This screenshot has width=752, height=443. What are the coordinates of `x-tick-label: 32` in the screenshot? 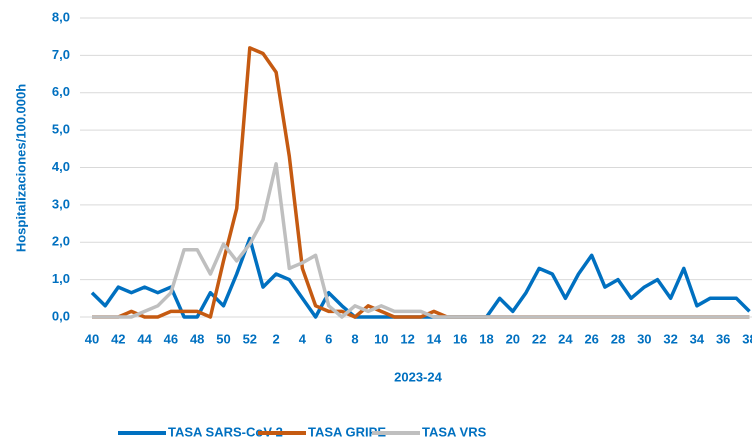 It's located at (670, 338).